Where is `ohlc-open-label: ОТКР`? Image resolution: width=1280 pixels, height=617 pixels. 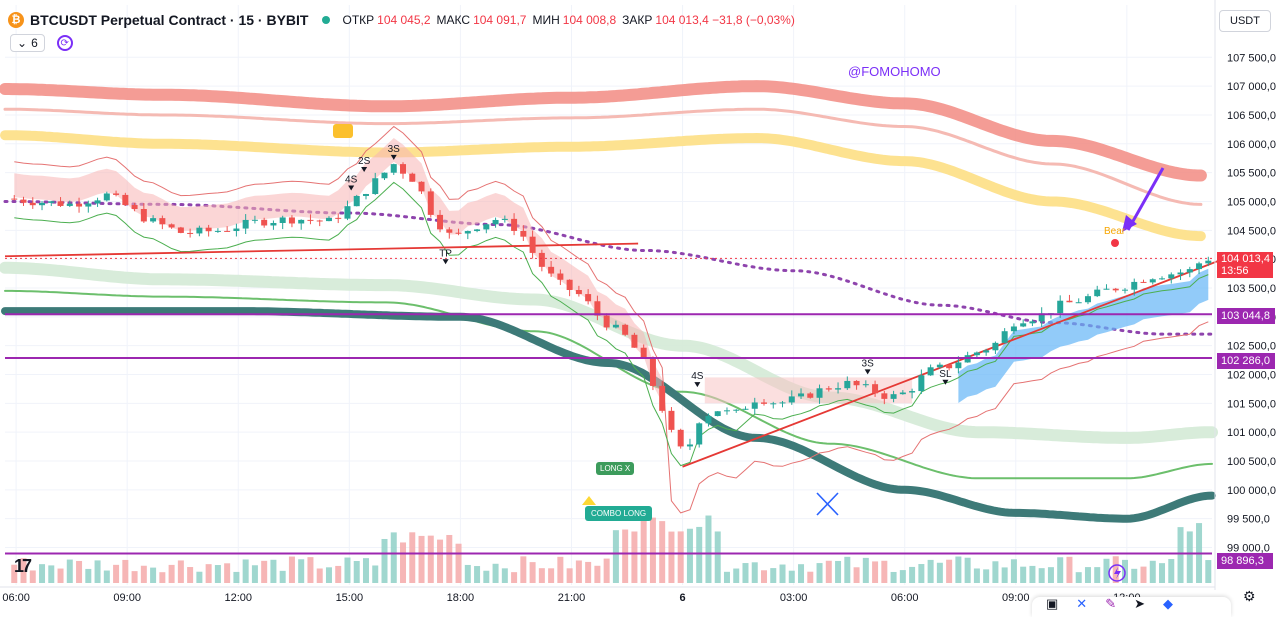 ohlc-open-label: ОТКР is located at coordinates (358, 20).